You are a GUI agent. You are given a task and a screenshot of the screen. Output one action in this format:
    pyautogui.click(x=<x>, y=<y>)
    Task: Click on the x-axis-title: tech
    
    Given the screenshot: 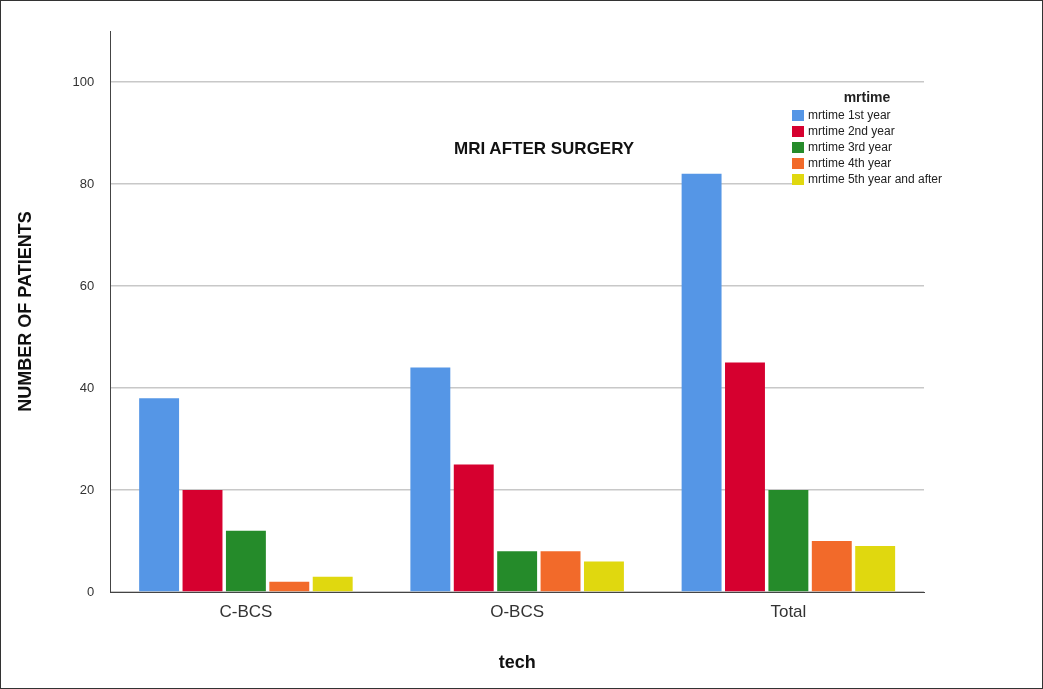 What is the action you would take?
    pyautogui.click(x=517, y=662)
    